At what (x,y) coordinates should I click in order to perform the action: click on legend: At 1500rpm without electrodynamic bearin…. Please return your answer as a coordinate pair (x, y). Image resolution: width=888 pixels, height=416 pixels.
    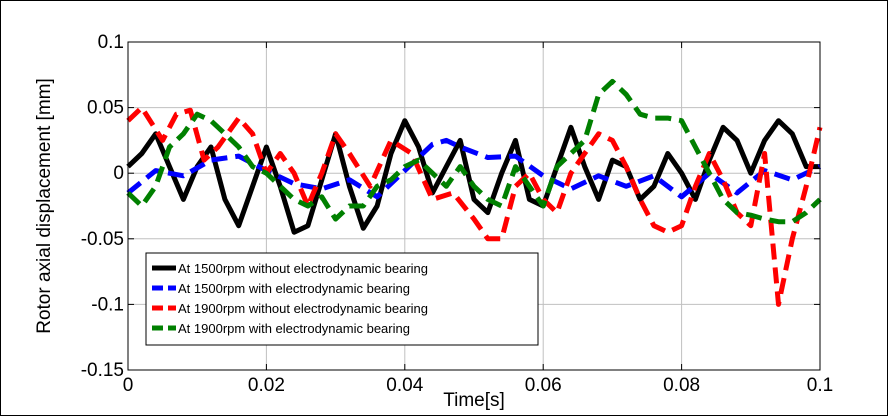
    Looking at the image, I should click on (342, 299).